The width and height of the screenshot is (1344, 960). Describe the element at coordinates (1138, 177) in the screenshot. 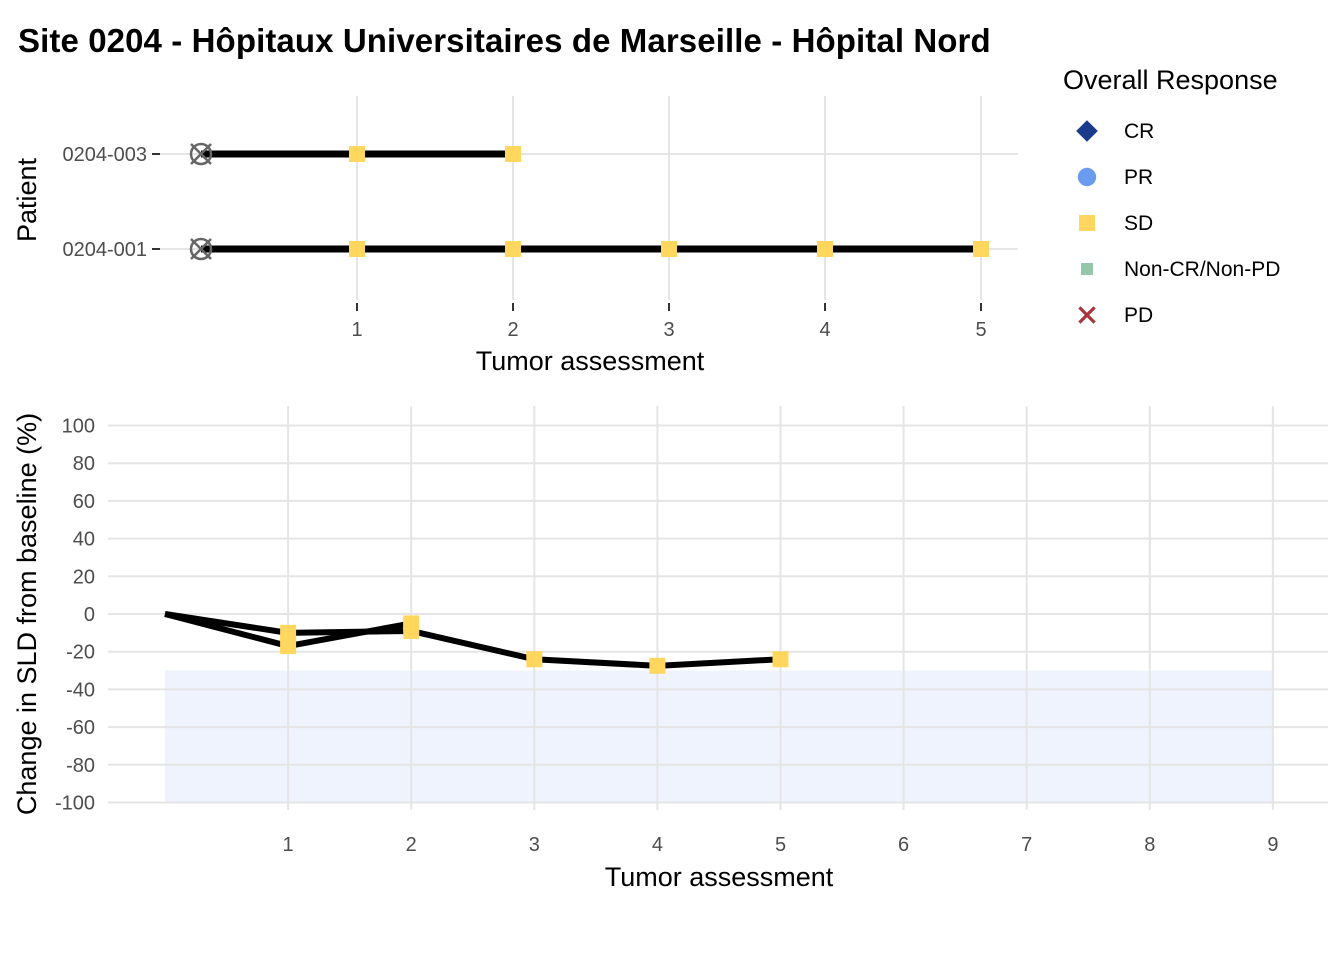

I see `legend-label: PR` at that location.